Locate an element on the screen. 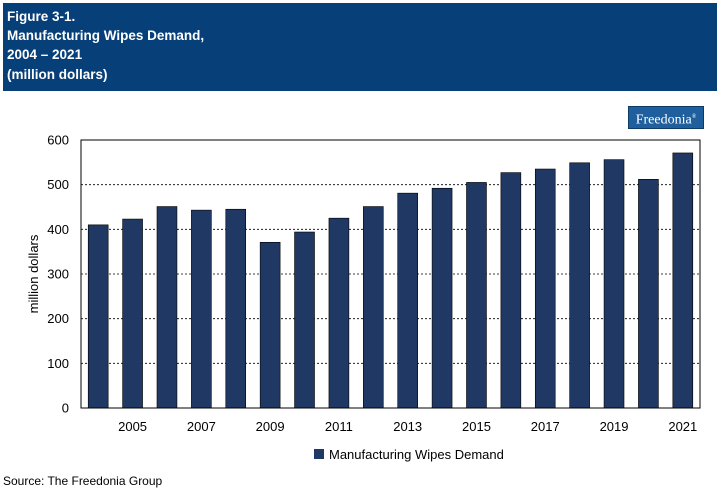 Image resolution: width=720 pixels, height=492 pixels. bar-2016 is located at coordinates (511, 290).